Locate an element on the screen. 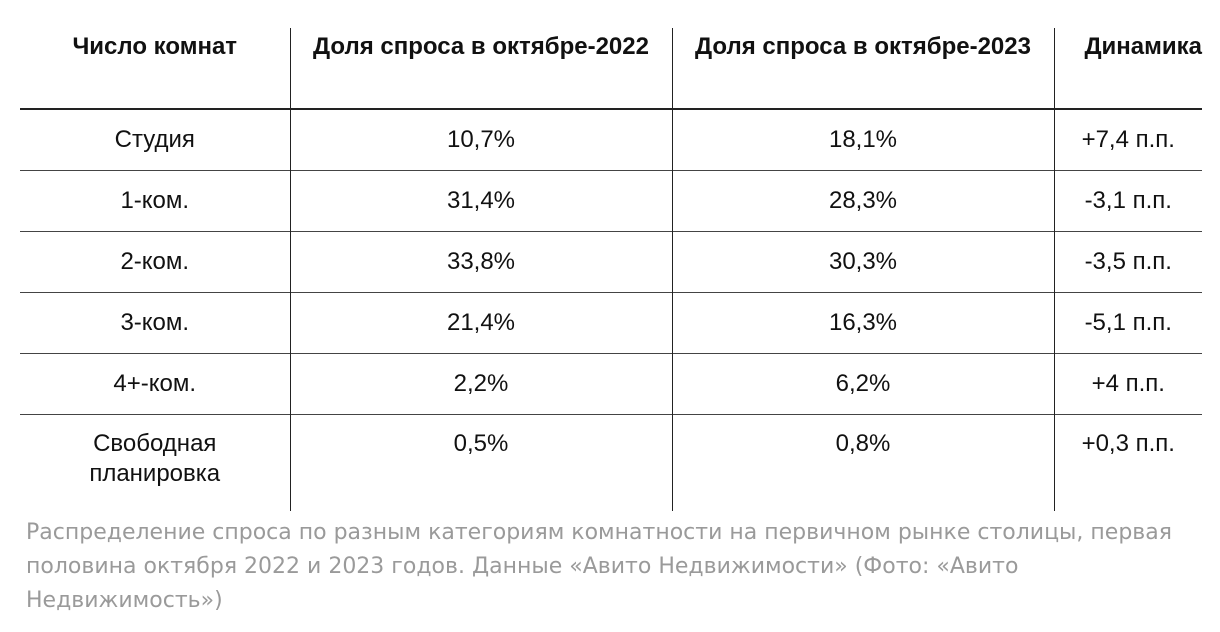 This screenshot has height=632, width=1220. cell-share-2022: 21,4% is located at coordinates (481, 323).